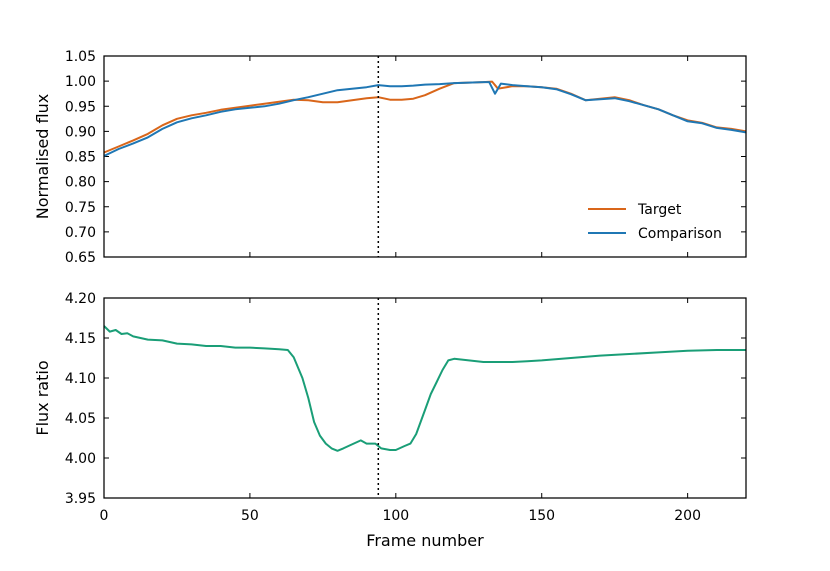  Describe the element at coordinates (80, 233) in the screenshot. I see `top-y-tick-label: 0.70` at that location.